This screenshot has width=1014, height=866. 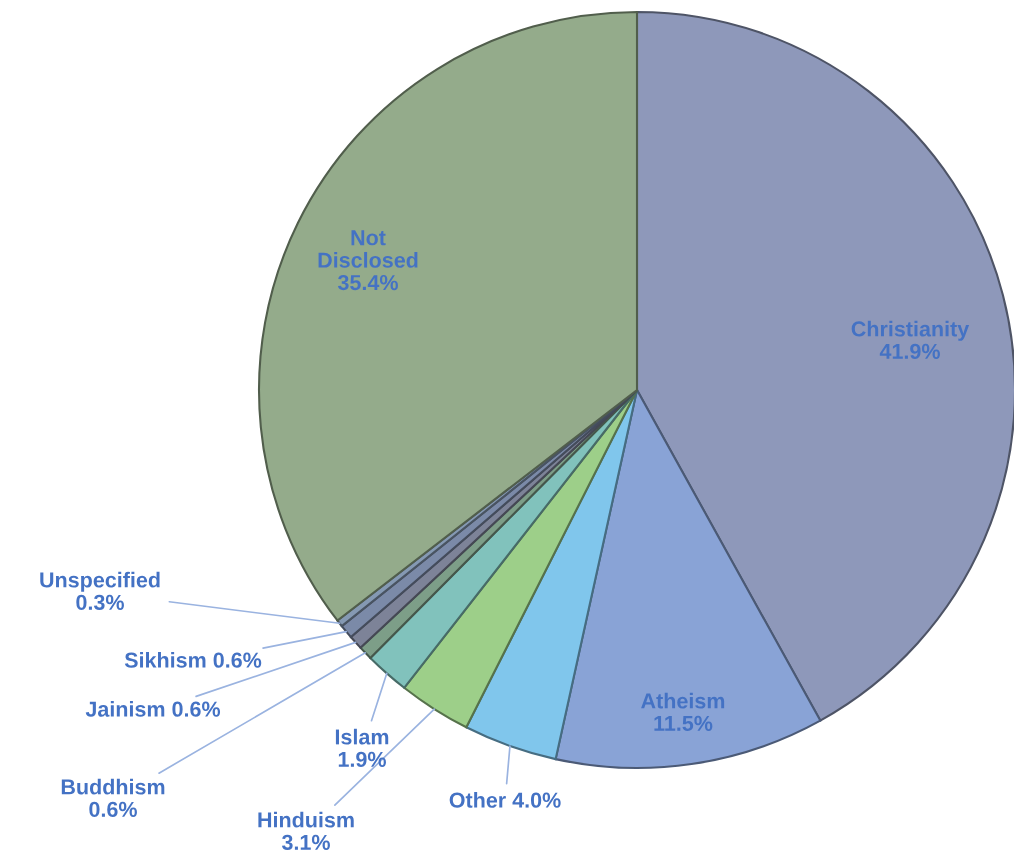 What do you see at coordinates (306, 819) in the screenshot?
I see `slice-label: Hinduism` at bounding box center [306, 819].